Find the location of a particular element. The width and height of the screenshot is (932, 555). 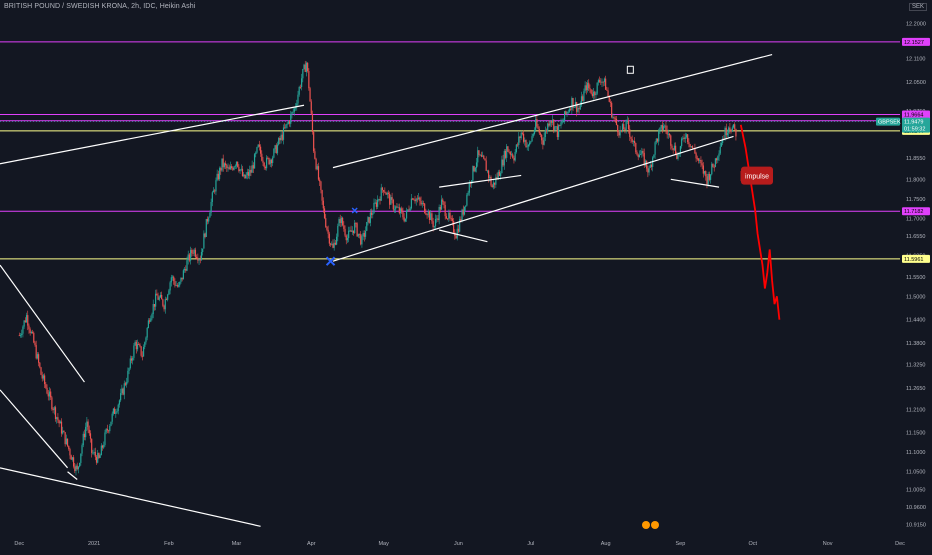

y-tick-label: 11.8000 is located at coordinates (915, 180).